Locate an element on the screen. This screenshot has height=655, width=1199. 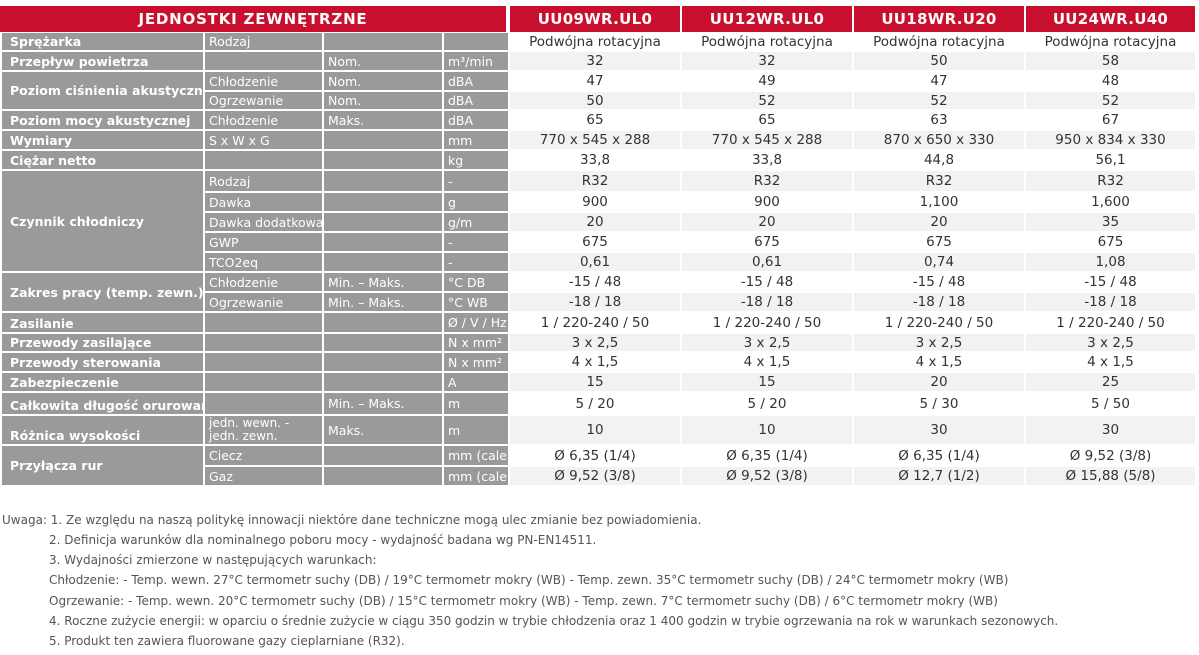
value-cell: 44,8 is located at coordinates (939, 160).